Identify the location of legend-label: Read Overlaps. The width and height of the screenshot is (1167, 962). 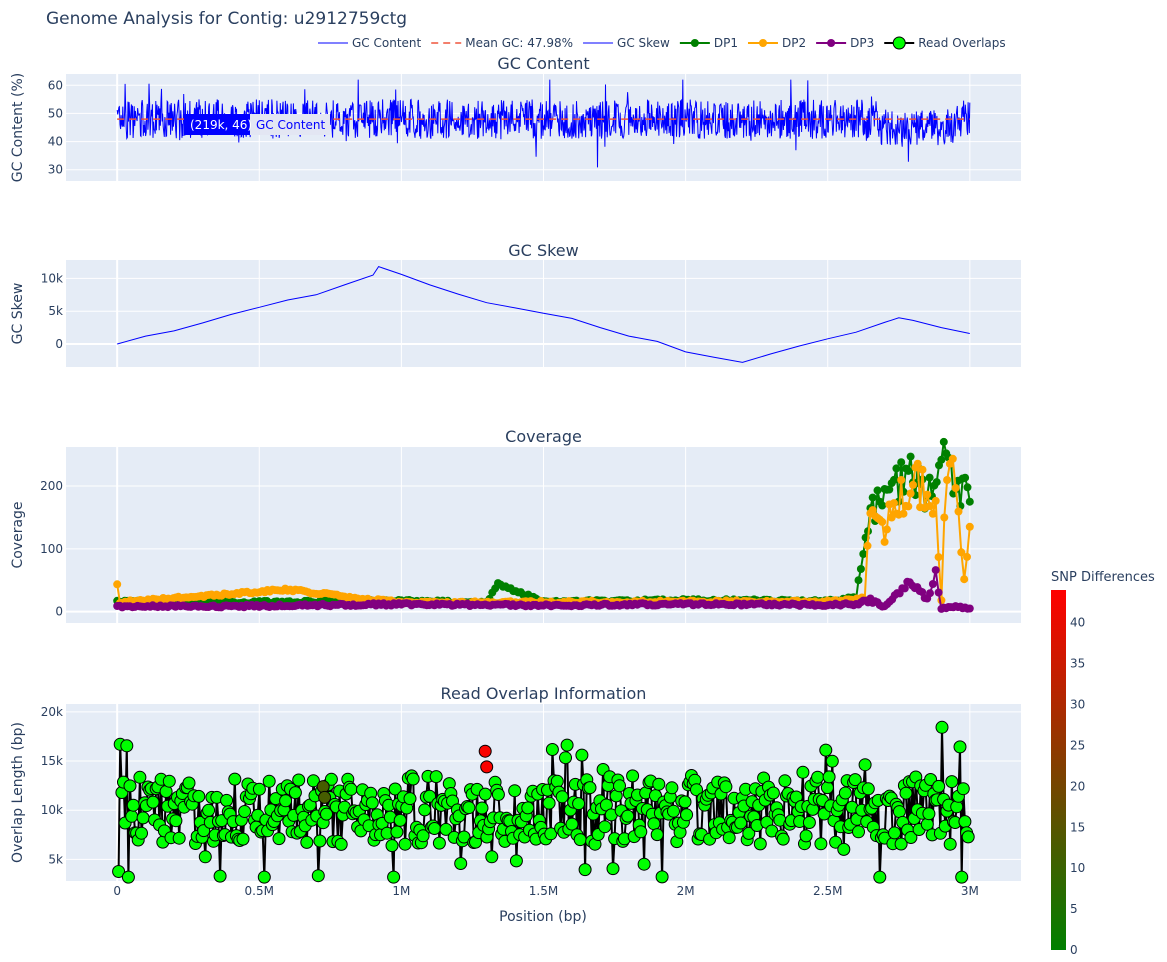
(961, 43).